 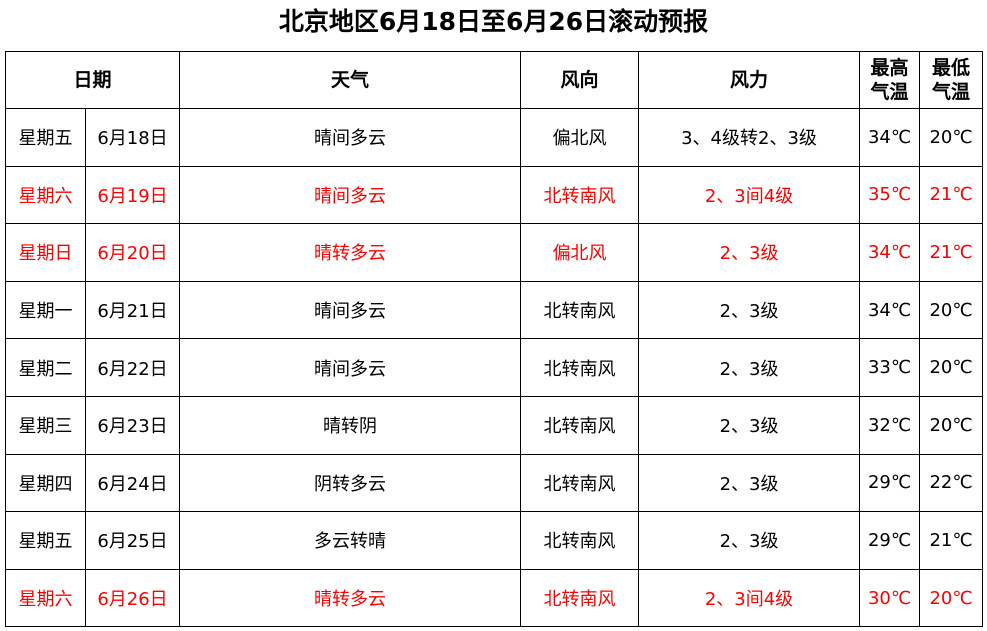 I want to click on weekday-cell: 星期日, so click(x=45, y=252).